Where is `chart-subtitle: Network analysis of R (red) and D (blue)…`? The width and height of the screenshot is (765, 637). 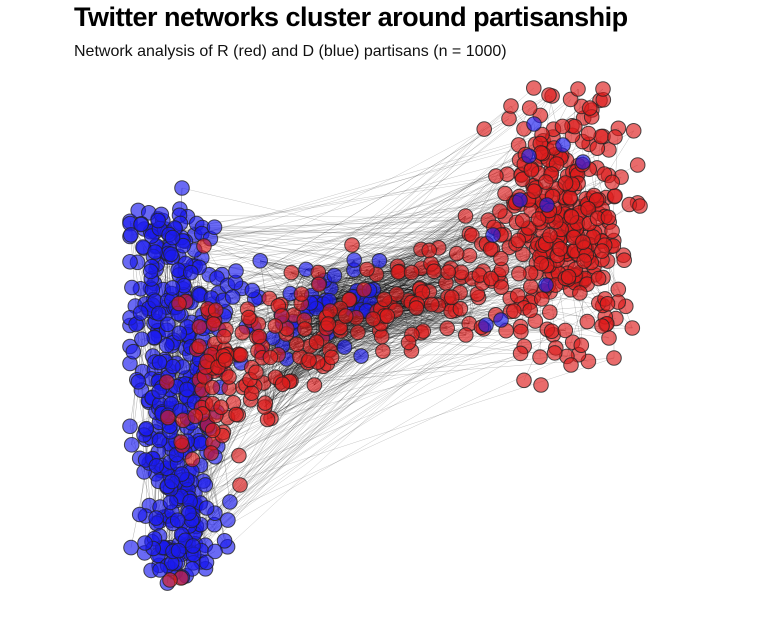
chart-subtitle: Network analysis of R (red) and D (blue)… is located at coordinates (290, 51).